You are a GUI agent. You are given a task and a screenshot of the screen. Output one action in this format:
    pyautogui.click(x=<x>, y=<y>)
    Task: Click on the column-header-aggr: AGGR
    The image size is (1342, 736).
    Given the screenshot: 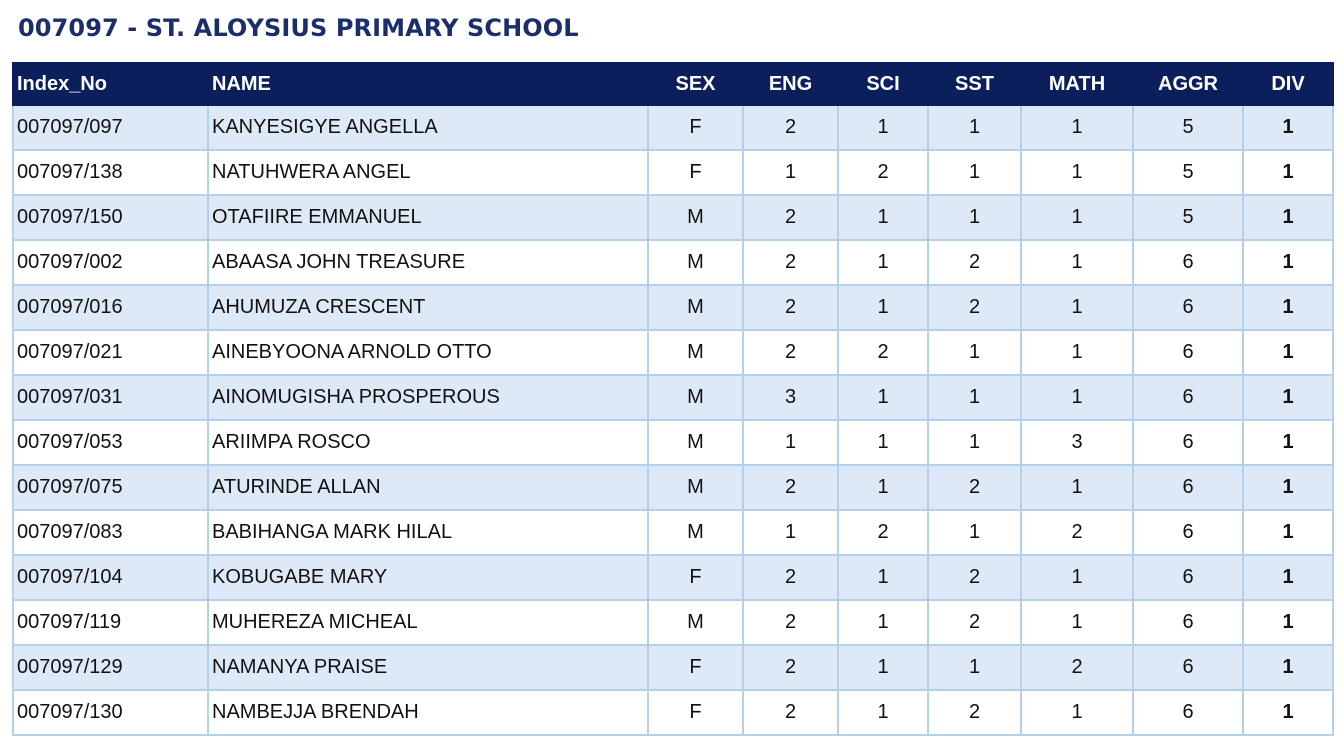 What is the action you would take?
    pyautogui.click(x=1188, y=84)
    